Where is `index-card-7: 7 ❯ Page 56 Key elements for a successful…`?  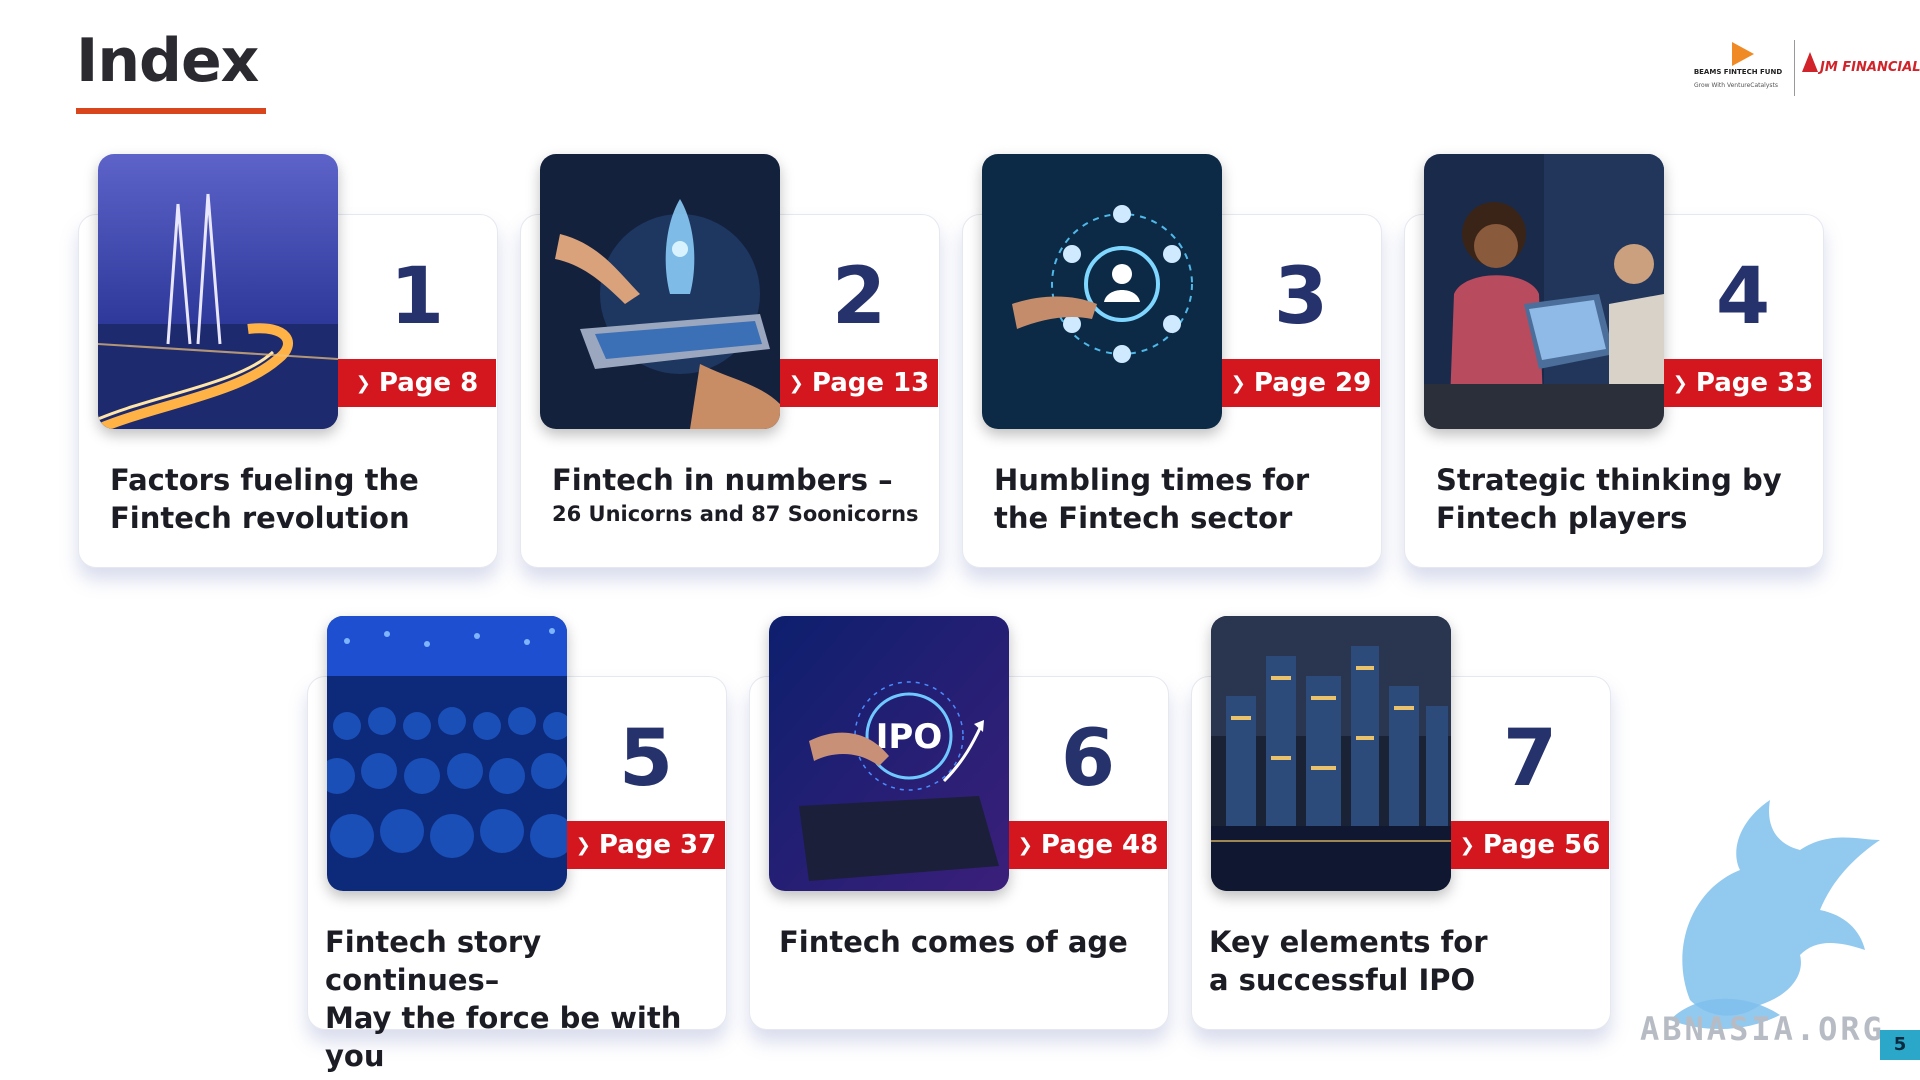
index-card-7: 7 ❯ Page 56 Key elements for a successful… is located at coordinates (1401, 823).